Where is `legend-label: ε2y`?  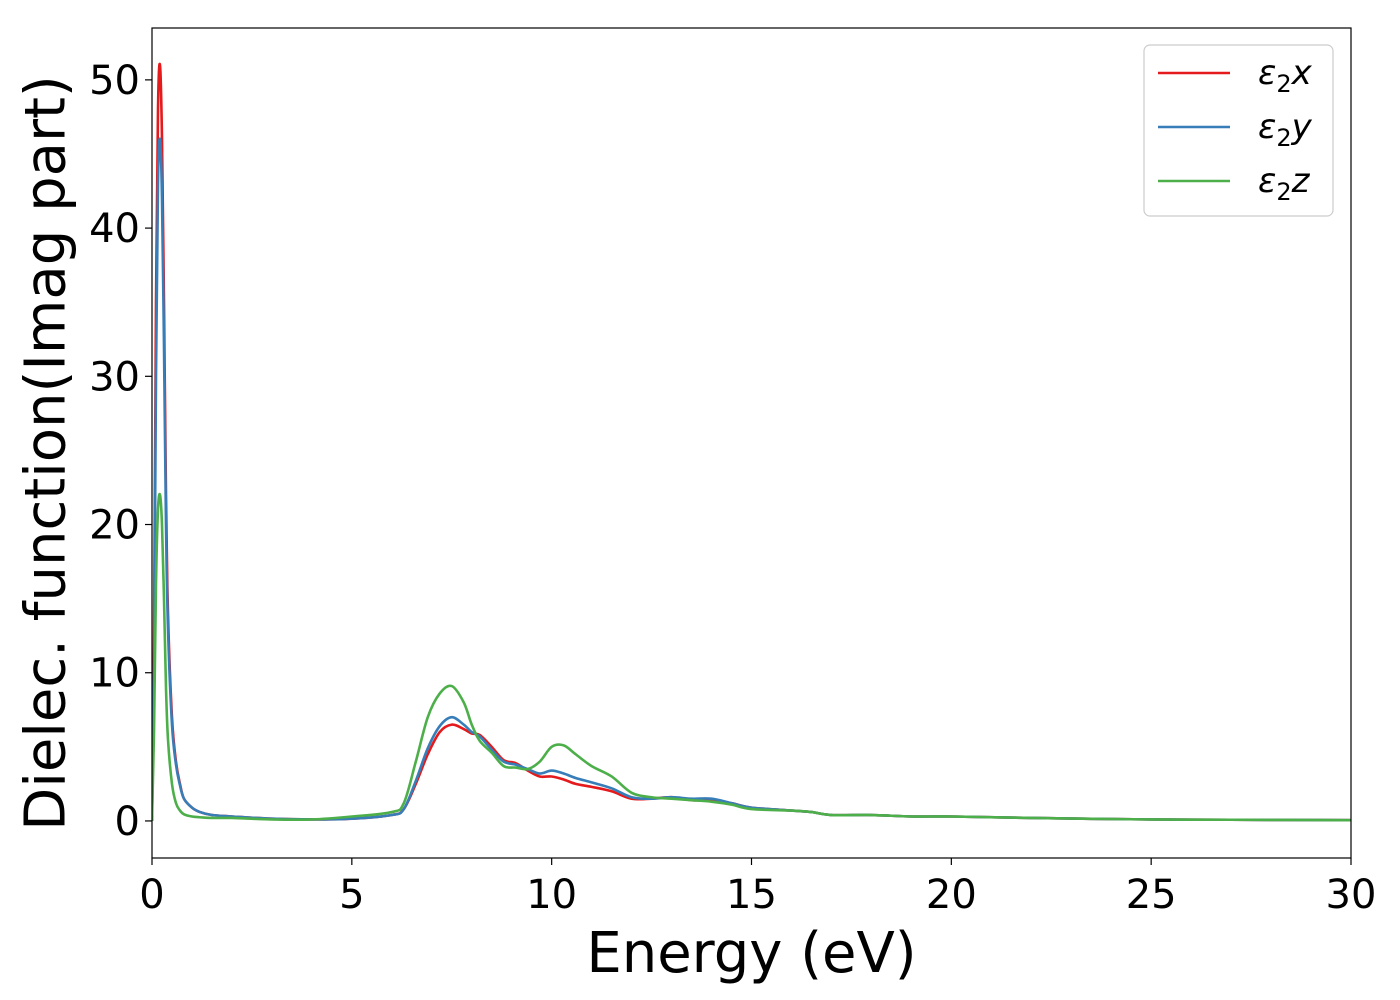 legend-label: ε2y is located at coordinates (1285, 129).